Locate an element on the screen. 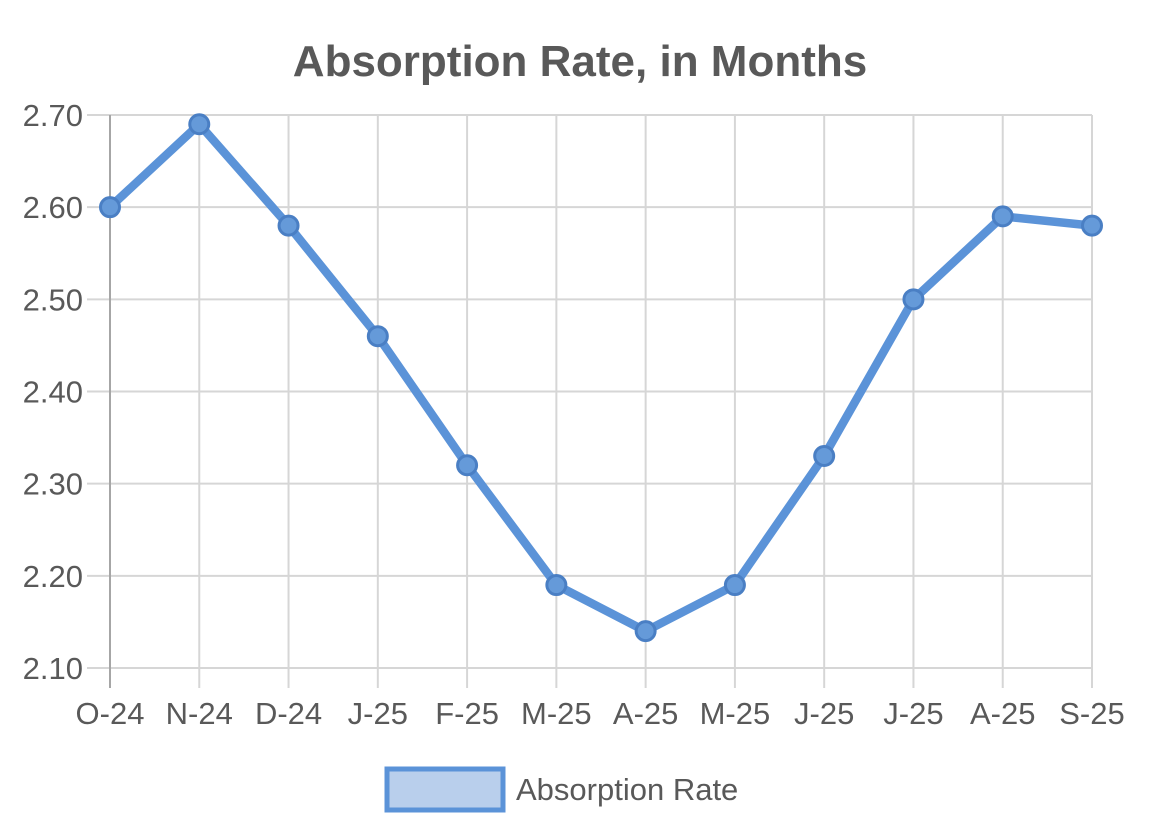 Image resolution: width=1172 pixels, height=832 pixels. legend-label: Absorption Rate is located at coordinates (627, 789).